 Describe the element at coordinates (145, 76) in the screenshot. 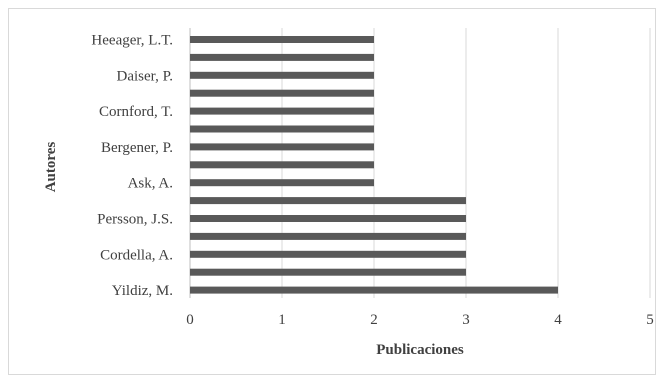

I see `y-tick-label-12: Daiser, P.` at that location.